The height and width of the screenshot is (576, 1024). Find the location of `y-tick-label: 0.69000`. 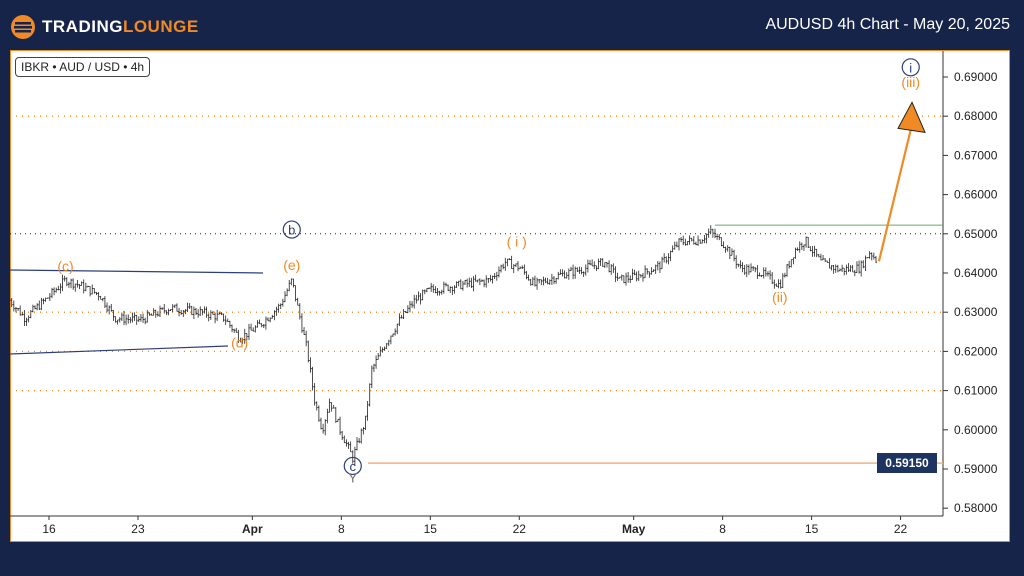

y-tick-label: 0.69000 is located at coordinates (976, 77).